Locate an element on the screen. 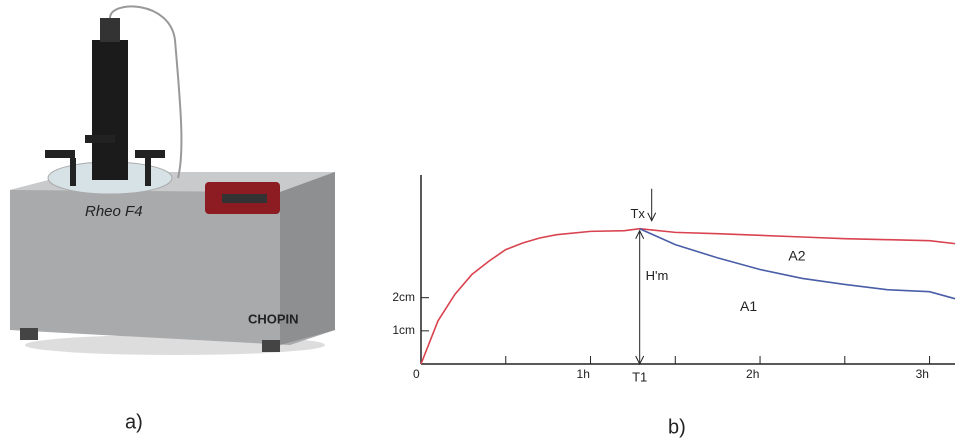 This screenshot has height=439, width=956. marker-top-label: Tx is located at coordinates (637, 213).